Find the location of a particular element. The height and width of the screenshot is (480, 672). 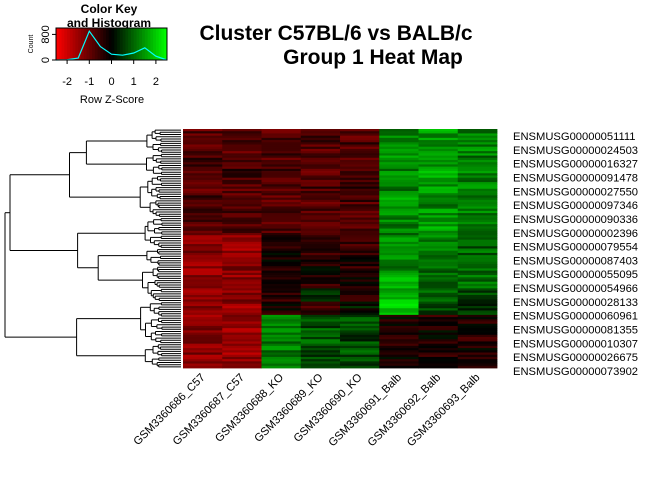

row-label: ENSMUSG00000073902 is located at coordinates (575, 372).